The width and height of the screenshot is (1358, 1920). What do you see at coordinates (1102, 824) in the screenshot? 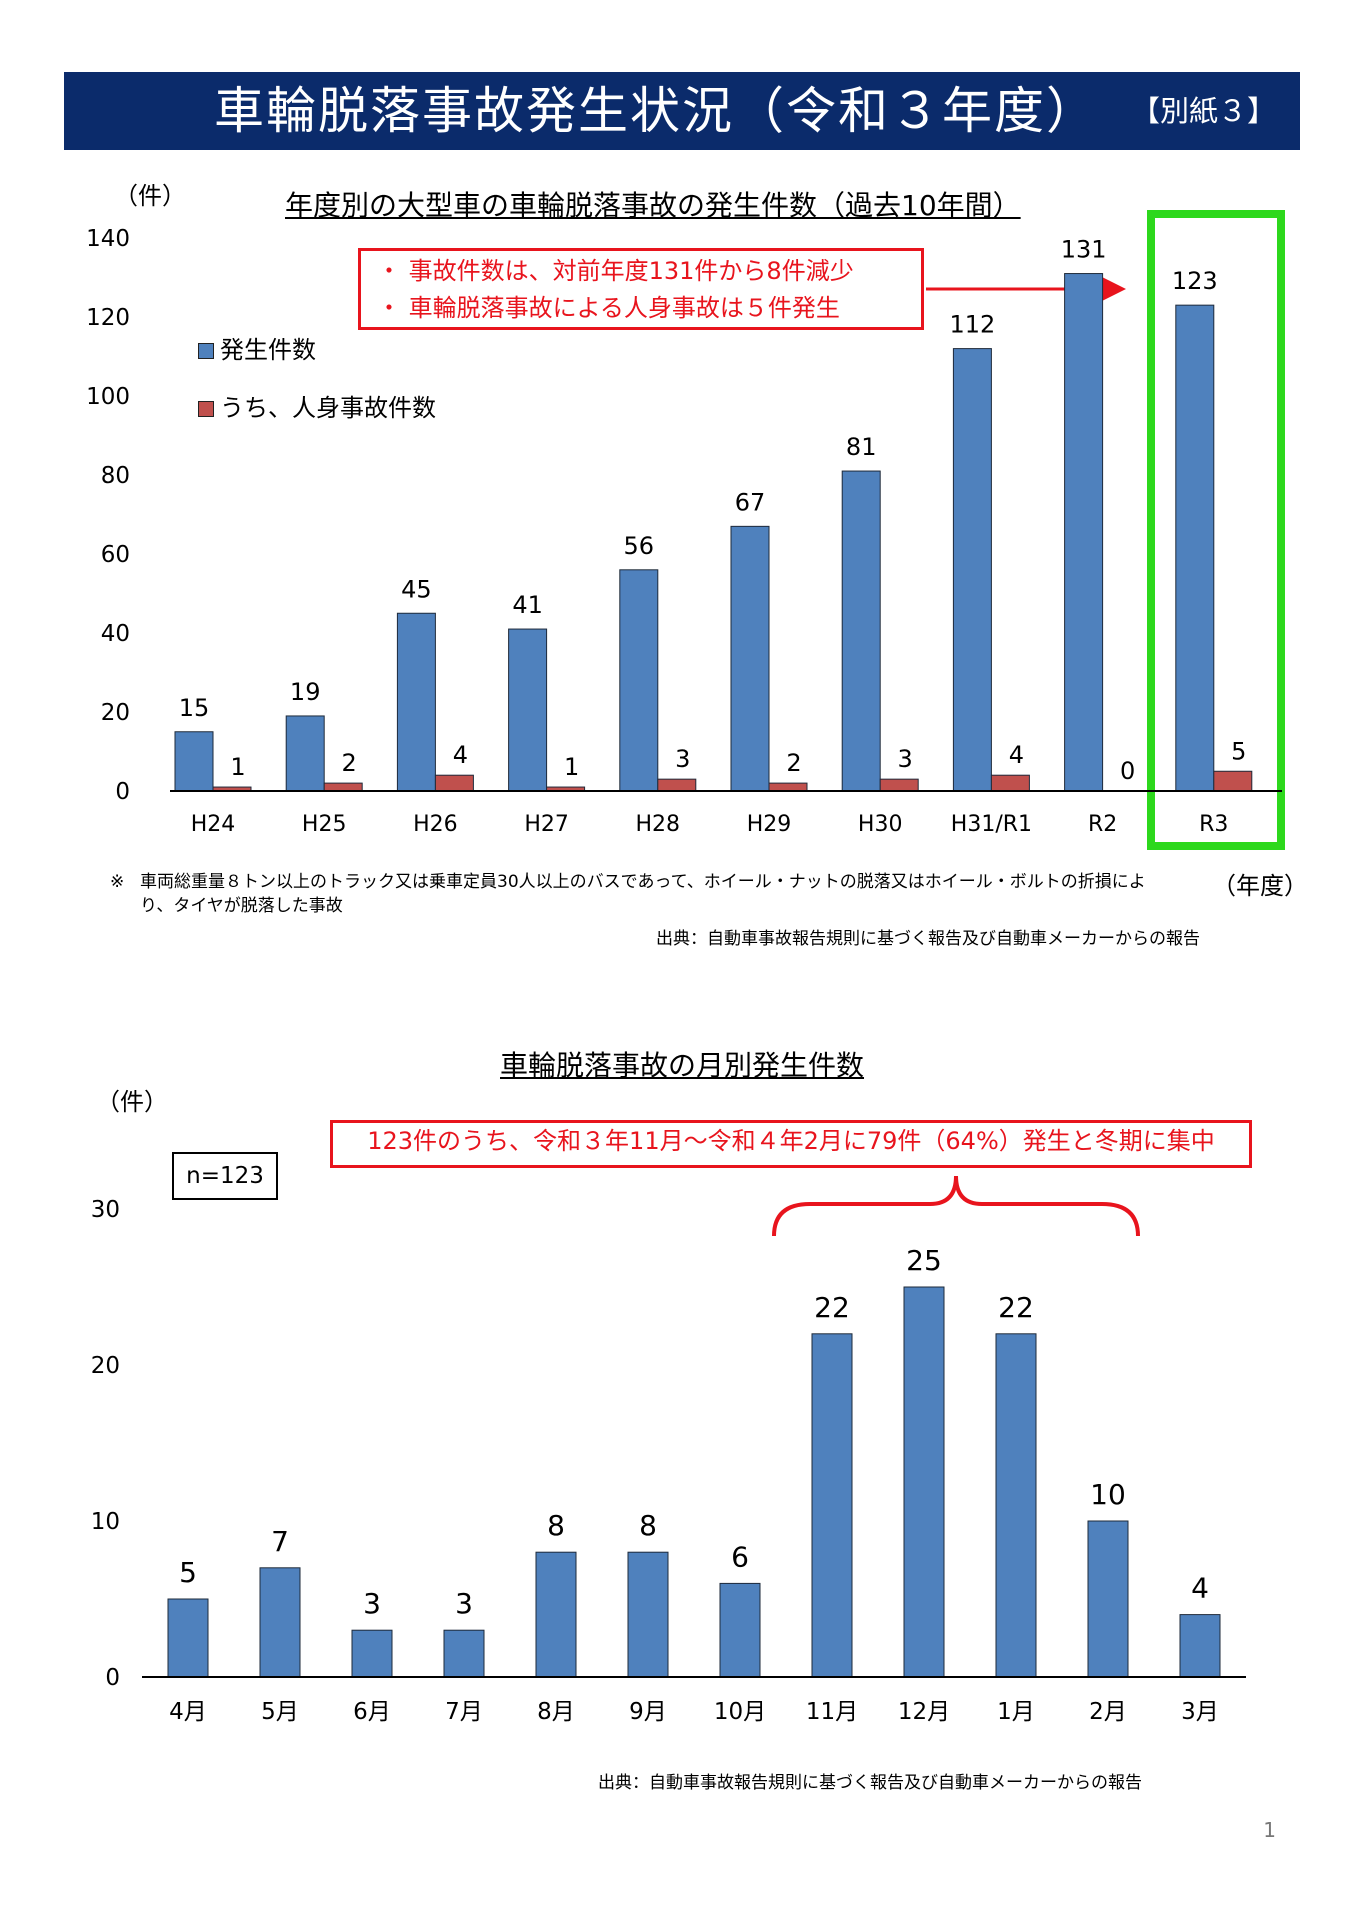
I see `x-tick-label: R2` at bounding box center [1102, 824].